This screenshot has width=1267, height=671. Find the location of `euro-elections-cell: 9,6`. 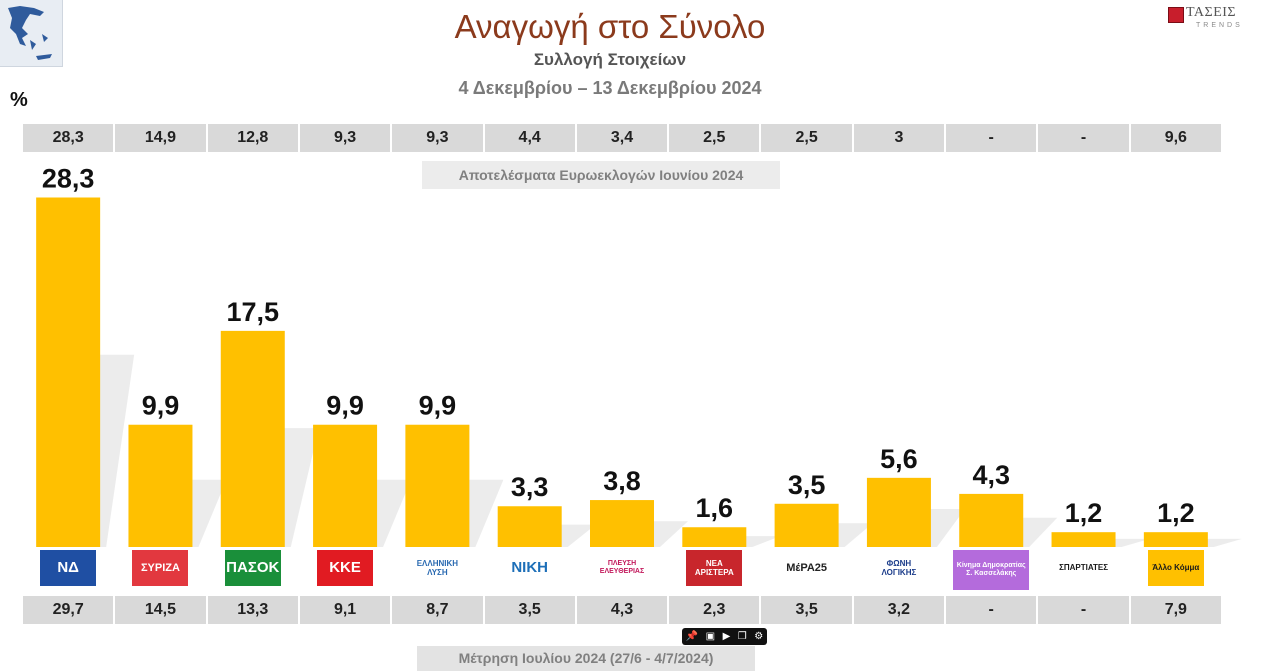

euro-elections-cell: 9,6 is located at coordinates (1175, 138).